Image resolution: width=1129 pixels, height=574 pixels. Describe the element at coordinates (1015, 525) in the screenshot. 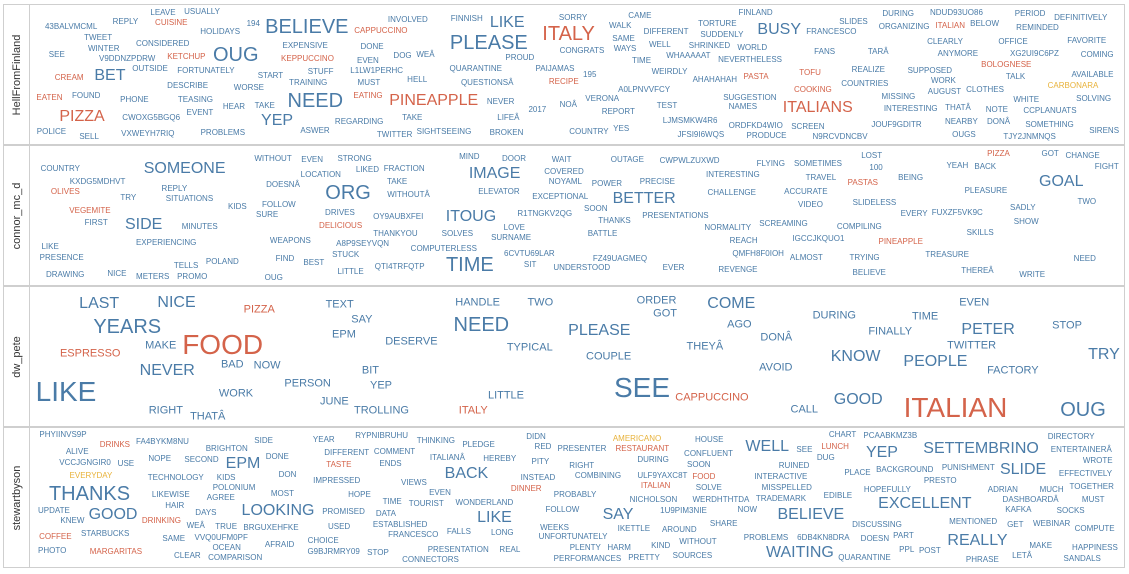

I see `word-label: GET` at that location.